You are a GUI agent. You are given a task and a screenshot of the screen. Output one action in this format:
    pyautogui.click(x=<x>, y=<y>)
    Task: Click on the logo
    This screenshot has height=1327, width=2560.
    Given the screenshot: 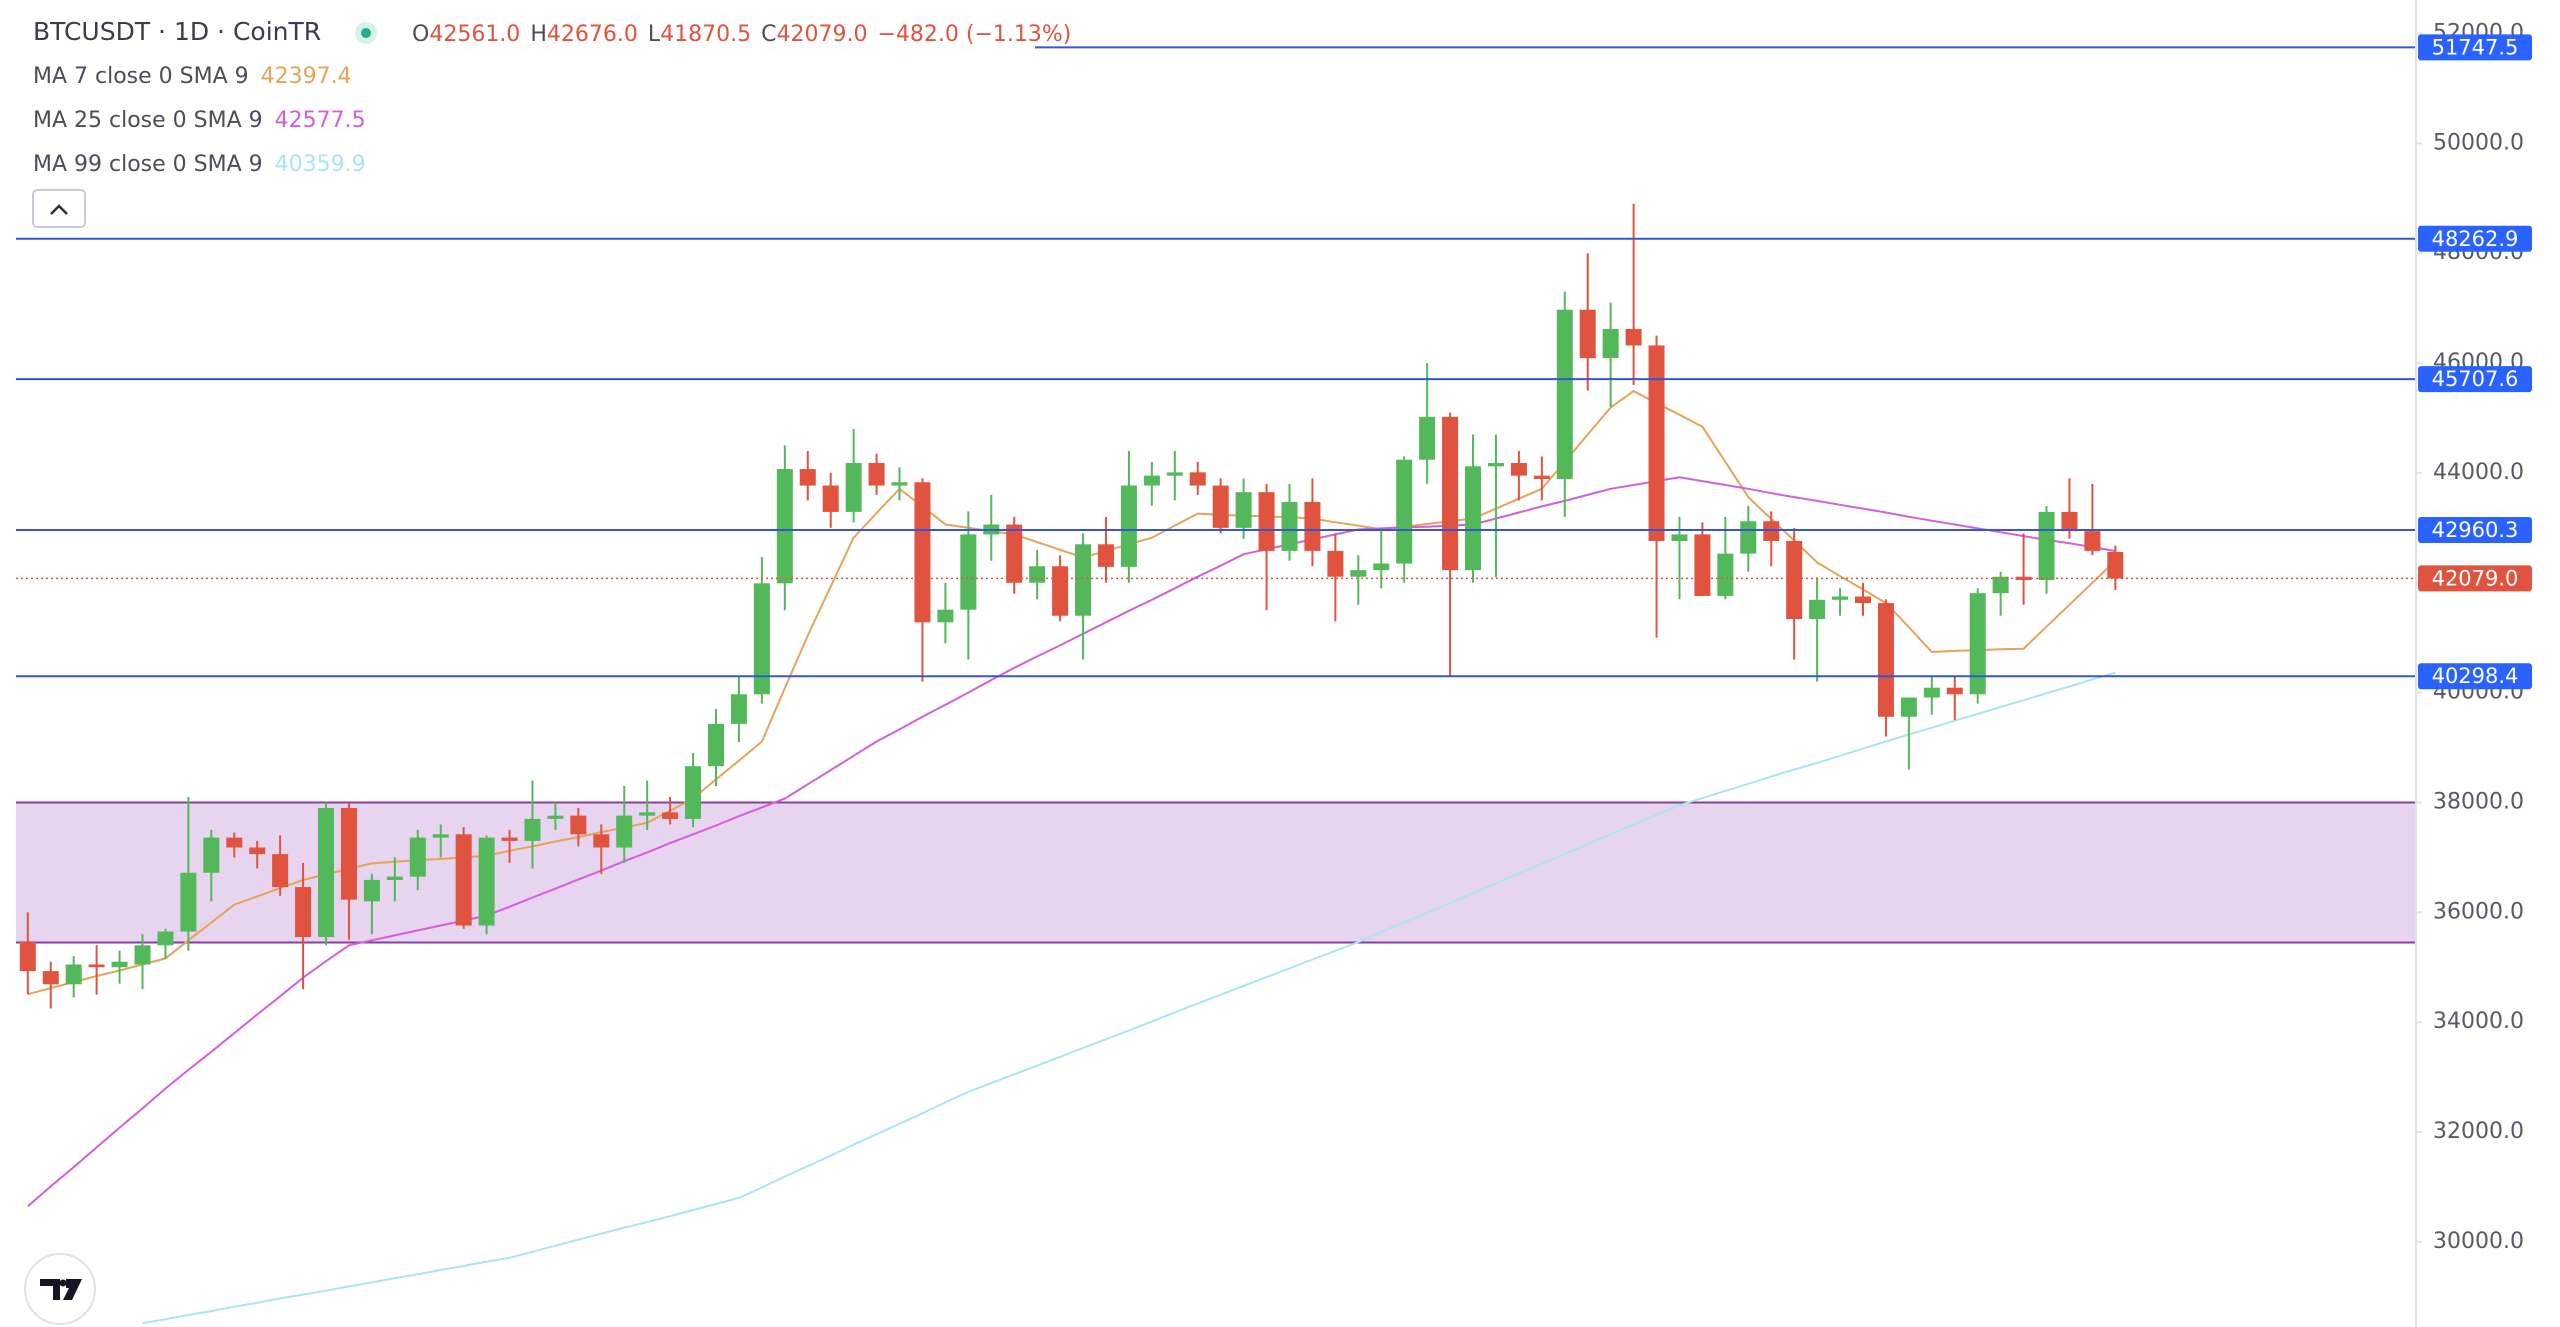 What is the action you would take?
    pyautogui.click(x=60, y=1289)
    